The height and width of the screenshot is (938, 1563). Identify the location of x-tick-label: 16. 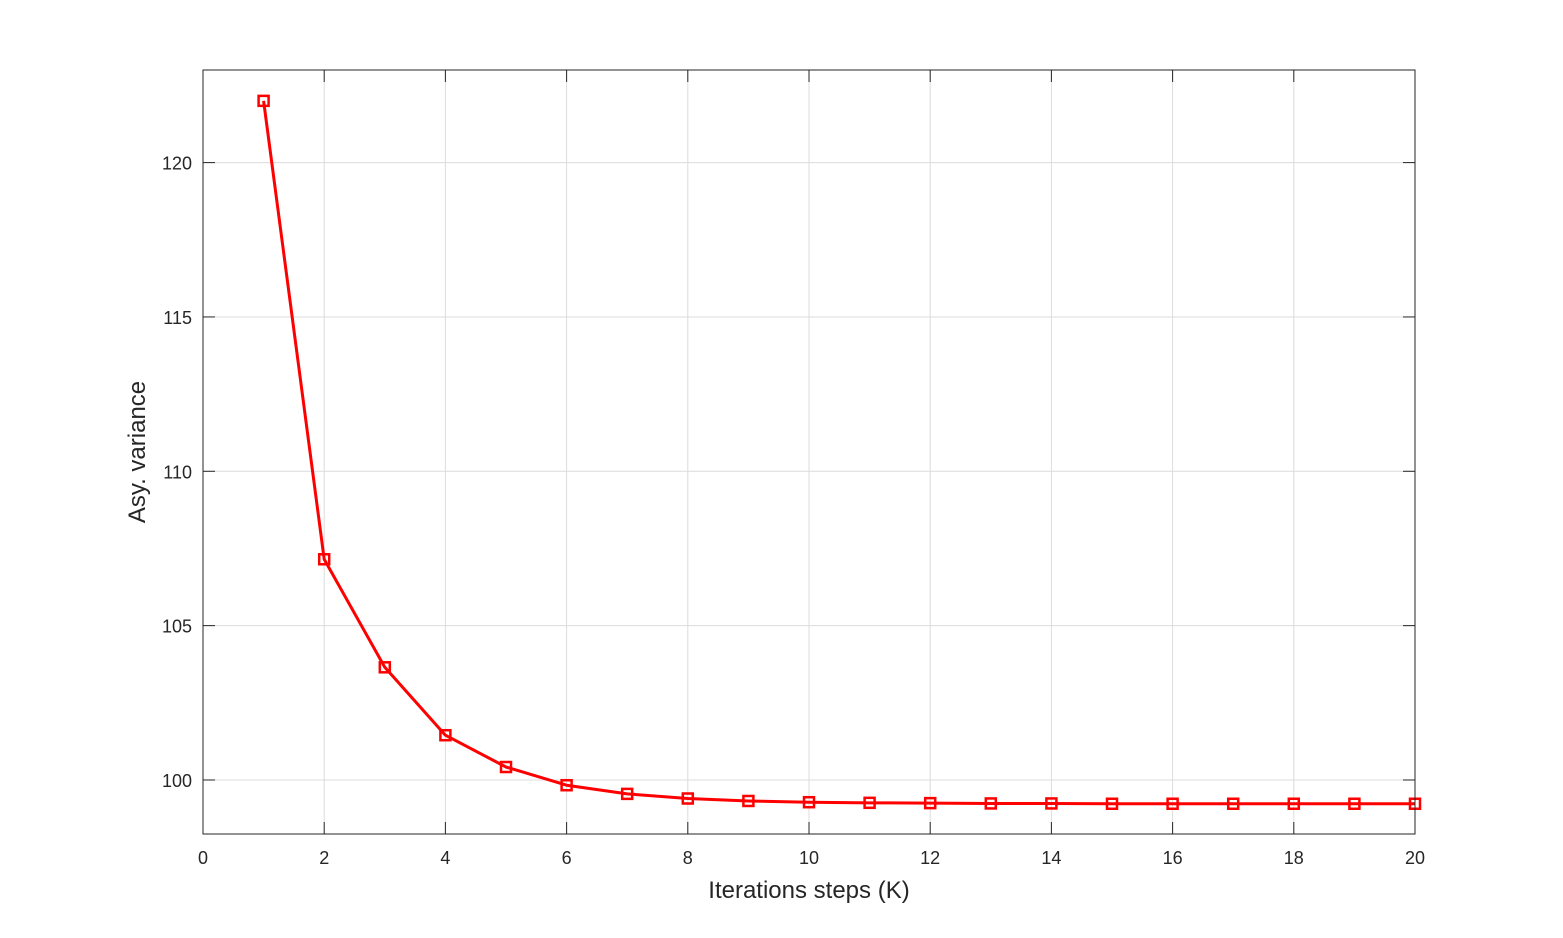
(1173, 858).